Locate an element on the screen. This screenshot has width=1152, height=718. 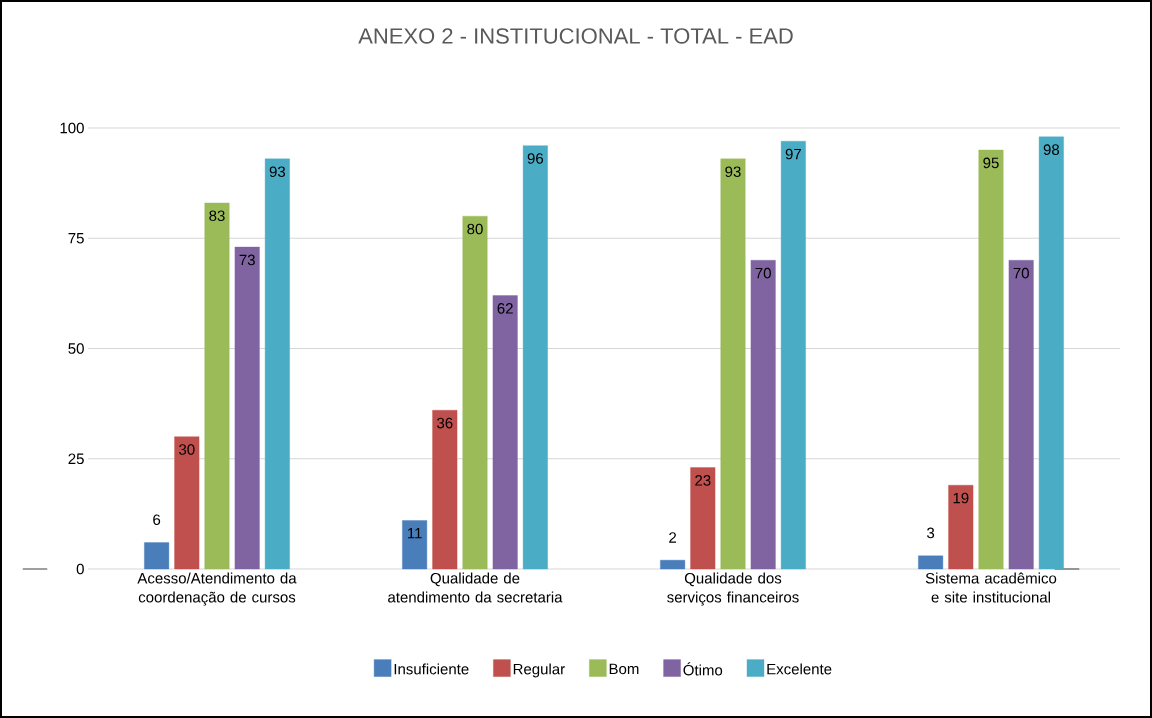
legend-label: Ótimo is located at coordinates (703, 669).